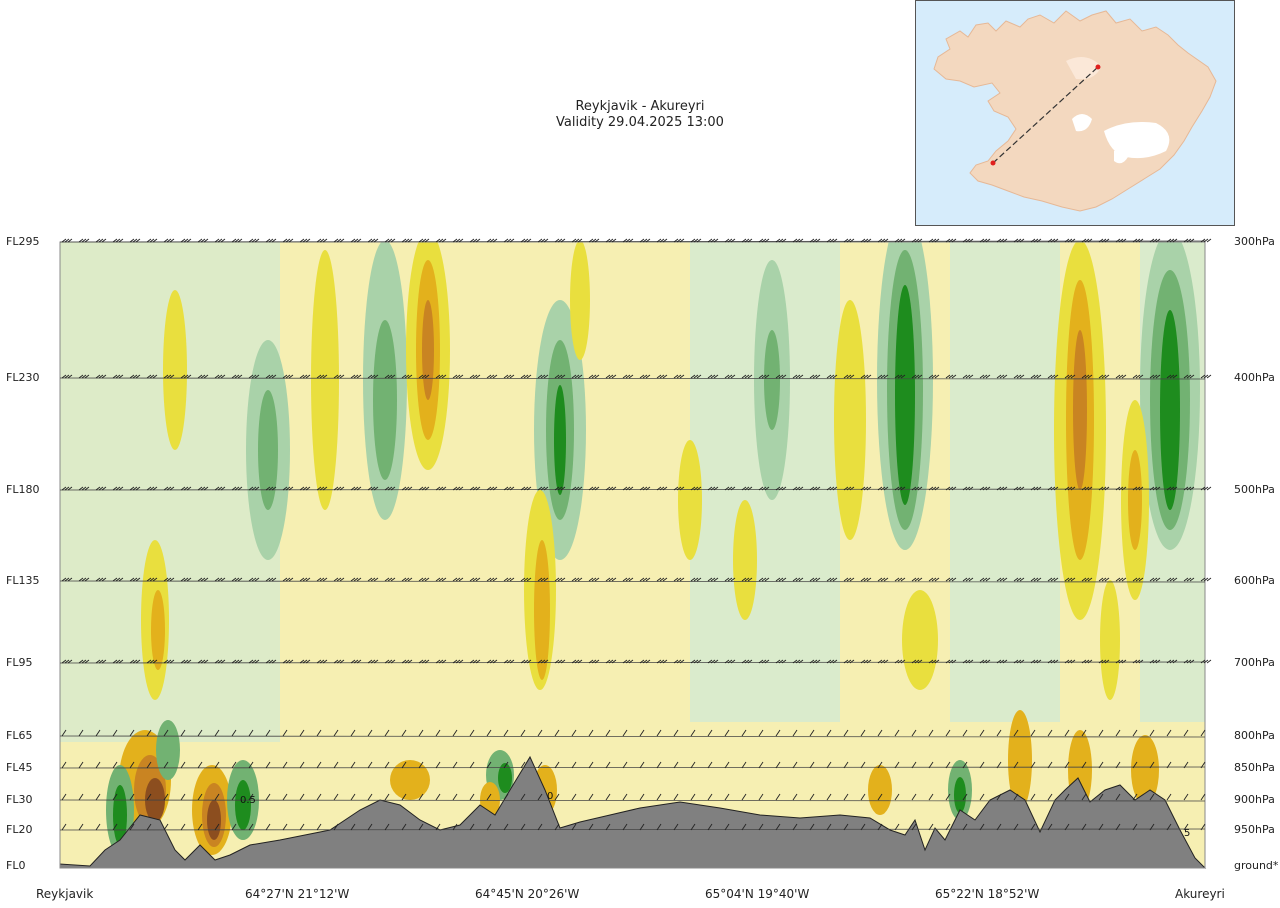  What do you see at coordinates (1256, 865) in the screenshot?
I see `pressure-level-label: ground*` at bounding box center [1256, 865].